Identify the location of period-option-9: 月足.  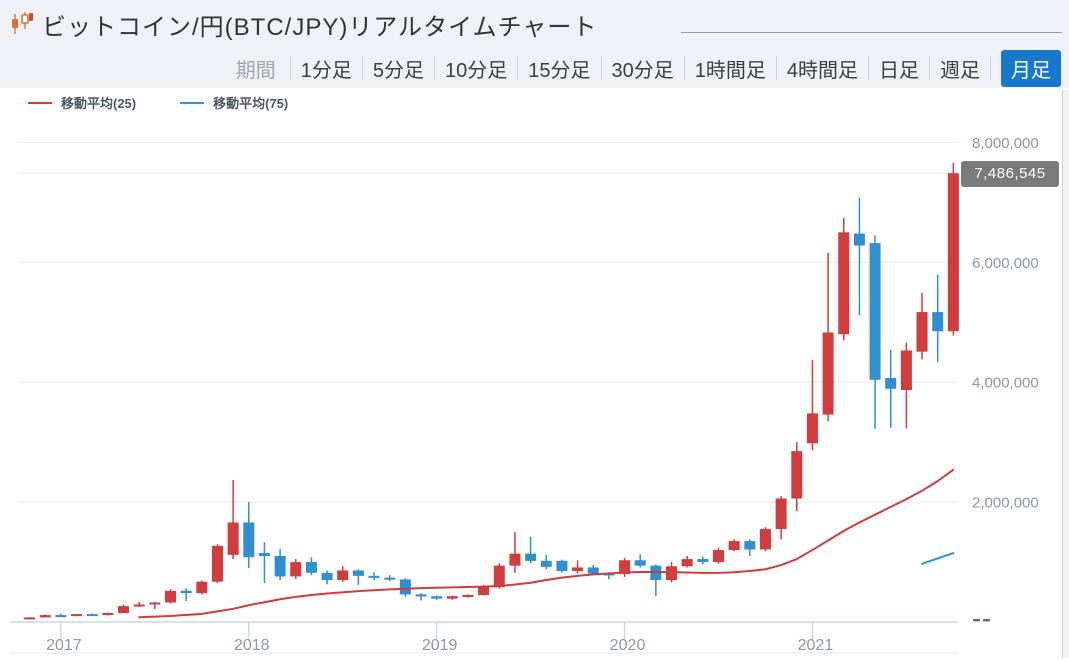
(1031, 68).